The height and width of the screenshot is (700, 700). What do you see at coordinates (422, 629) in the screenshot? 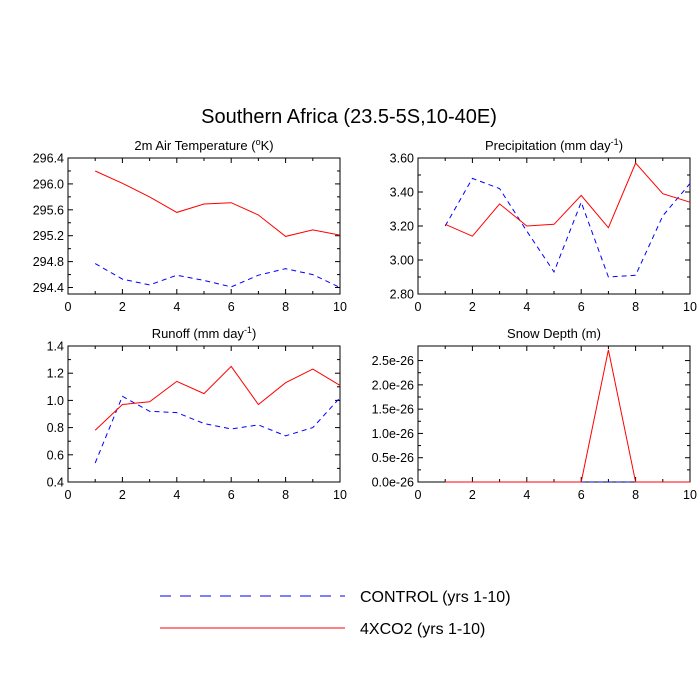
I see `legend-4xco2-label: 4XCO2 (yrs 1-10)` at bounding box center [422, 629].